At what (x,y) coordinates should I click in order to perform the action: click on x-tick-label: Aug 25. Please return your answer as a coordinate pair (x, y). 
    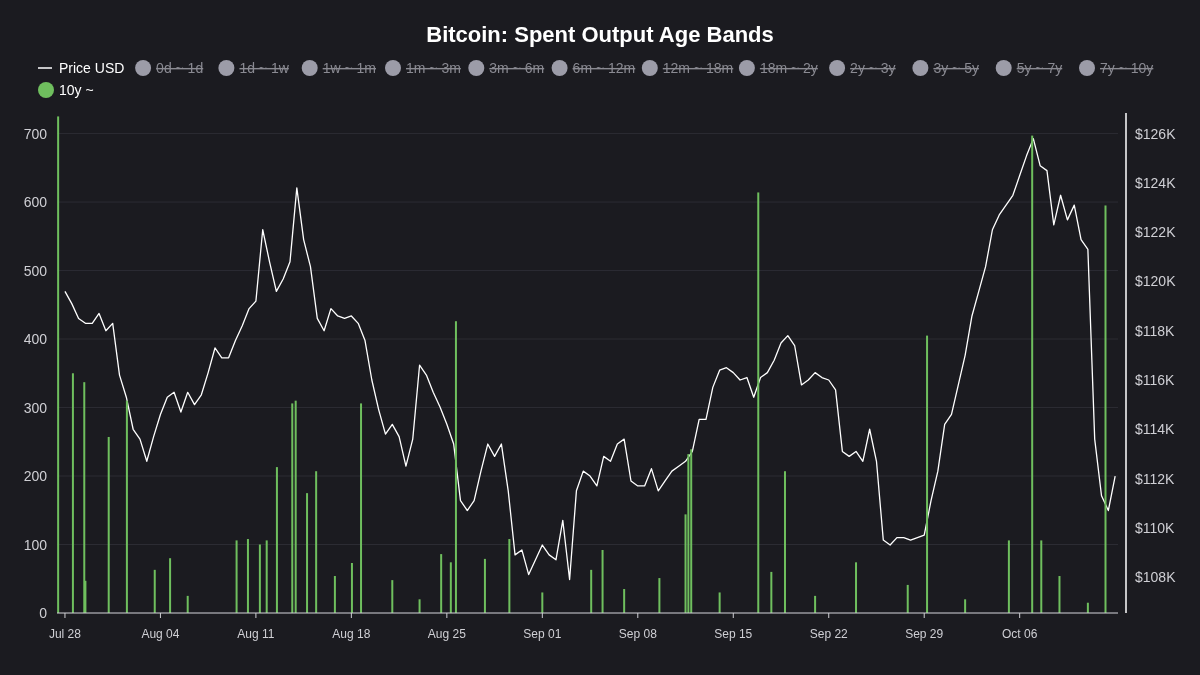
    Looking at the image, I should click on (447, 634).